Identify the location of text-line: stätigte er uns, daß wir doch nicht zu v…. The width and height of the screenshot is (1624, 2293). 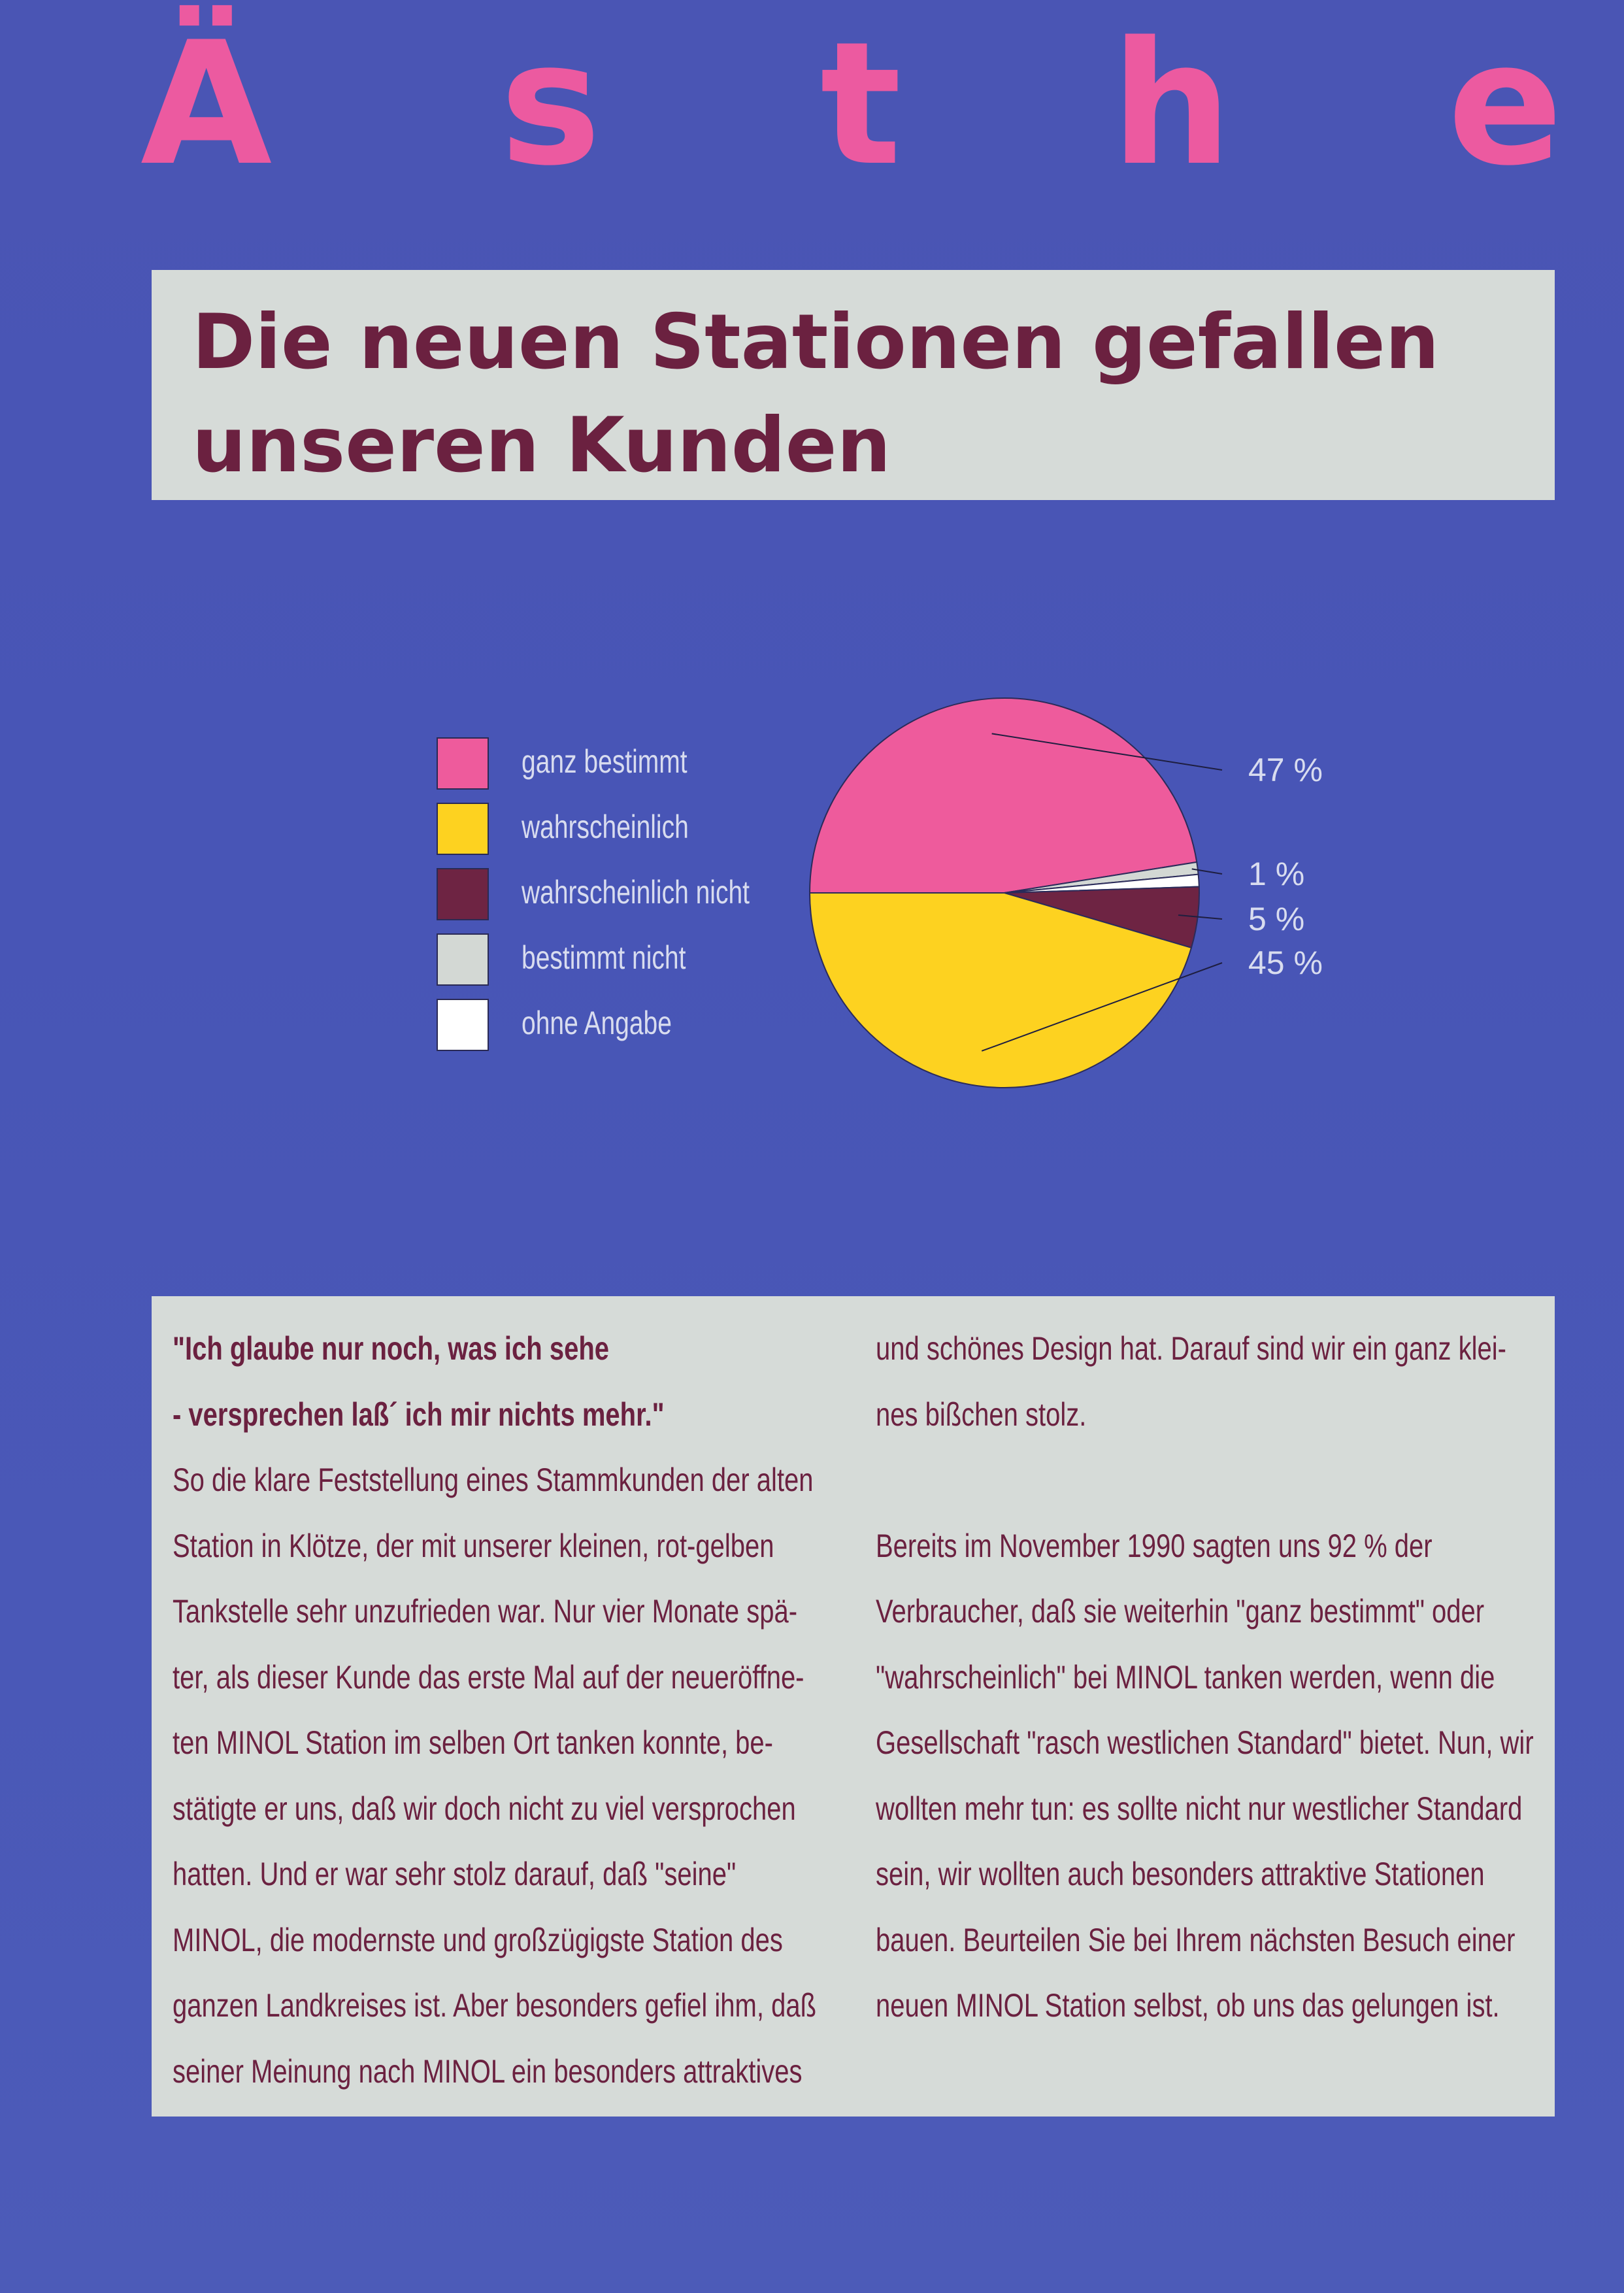
(484, 1808).